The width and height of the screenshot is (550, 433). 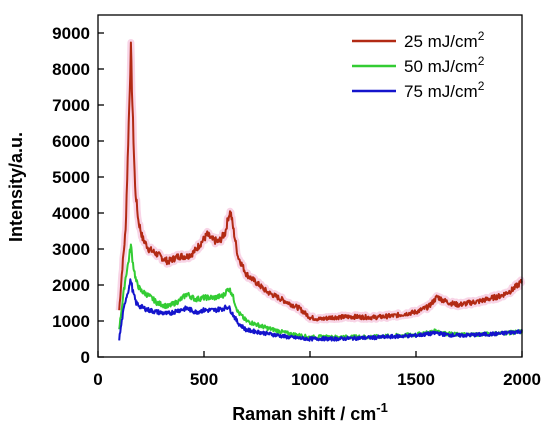 What do you see at coordinates (16, 187) in the screenshot?
I see `y-axis-title: Intensity/a.u.` at bounding box center [16, 187].